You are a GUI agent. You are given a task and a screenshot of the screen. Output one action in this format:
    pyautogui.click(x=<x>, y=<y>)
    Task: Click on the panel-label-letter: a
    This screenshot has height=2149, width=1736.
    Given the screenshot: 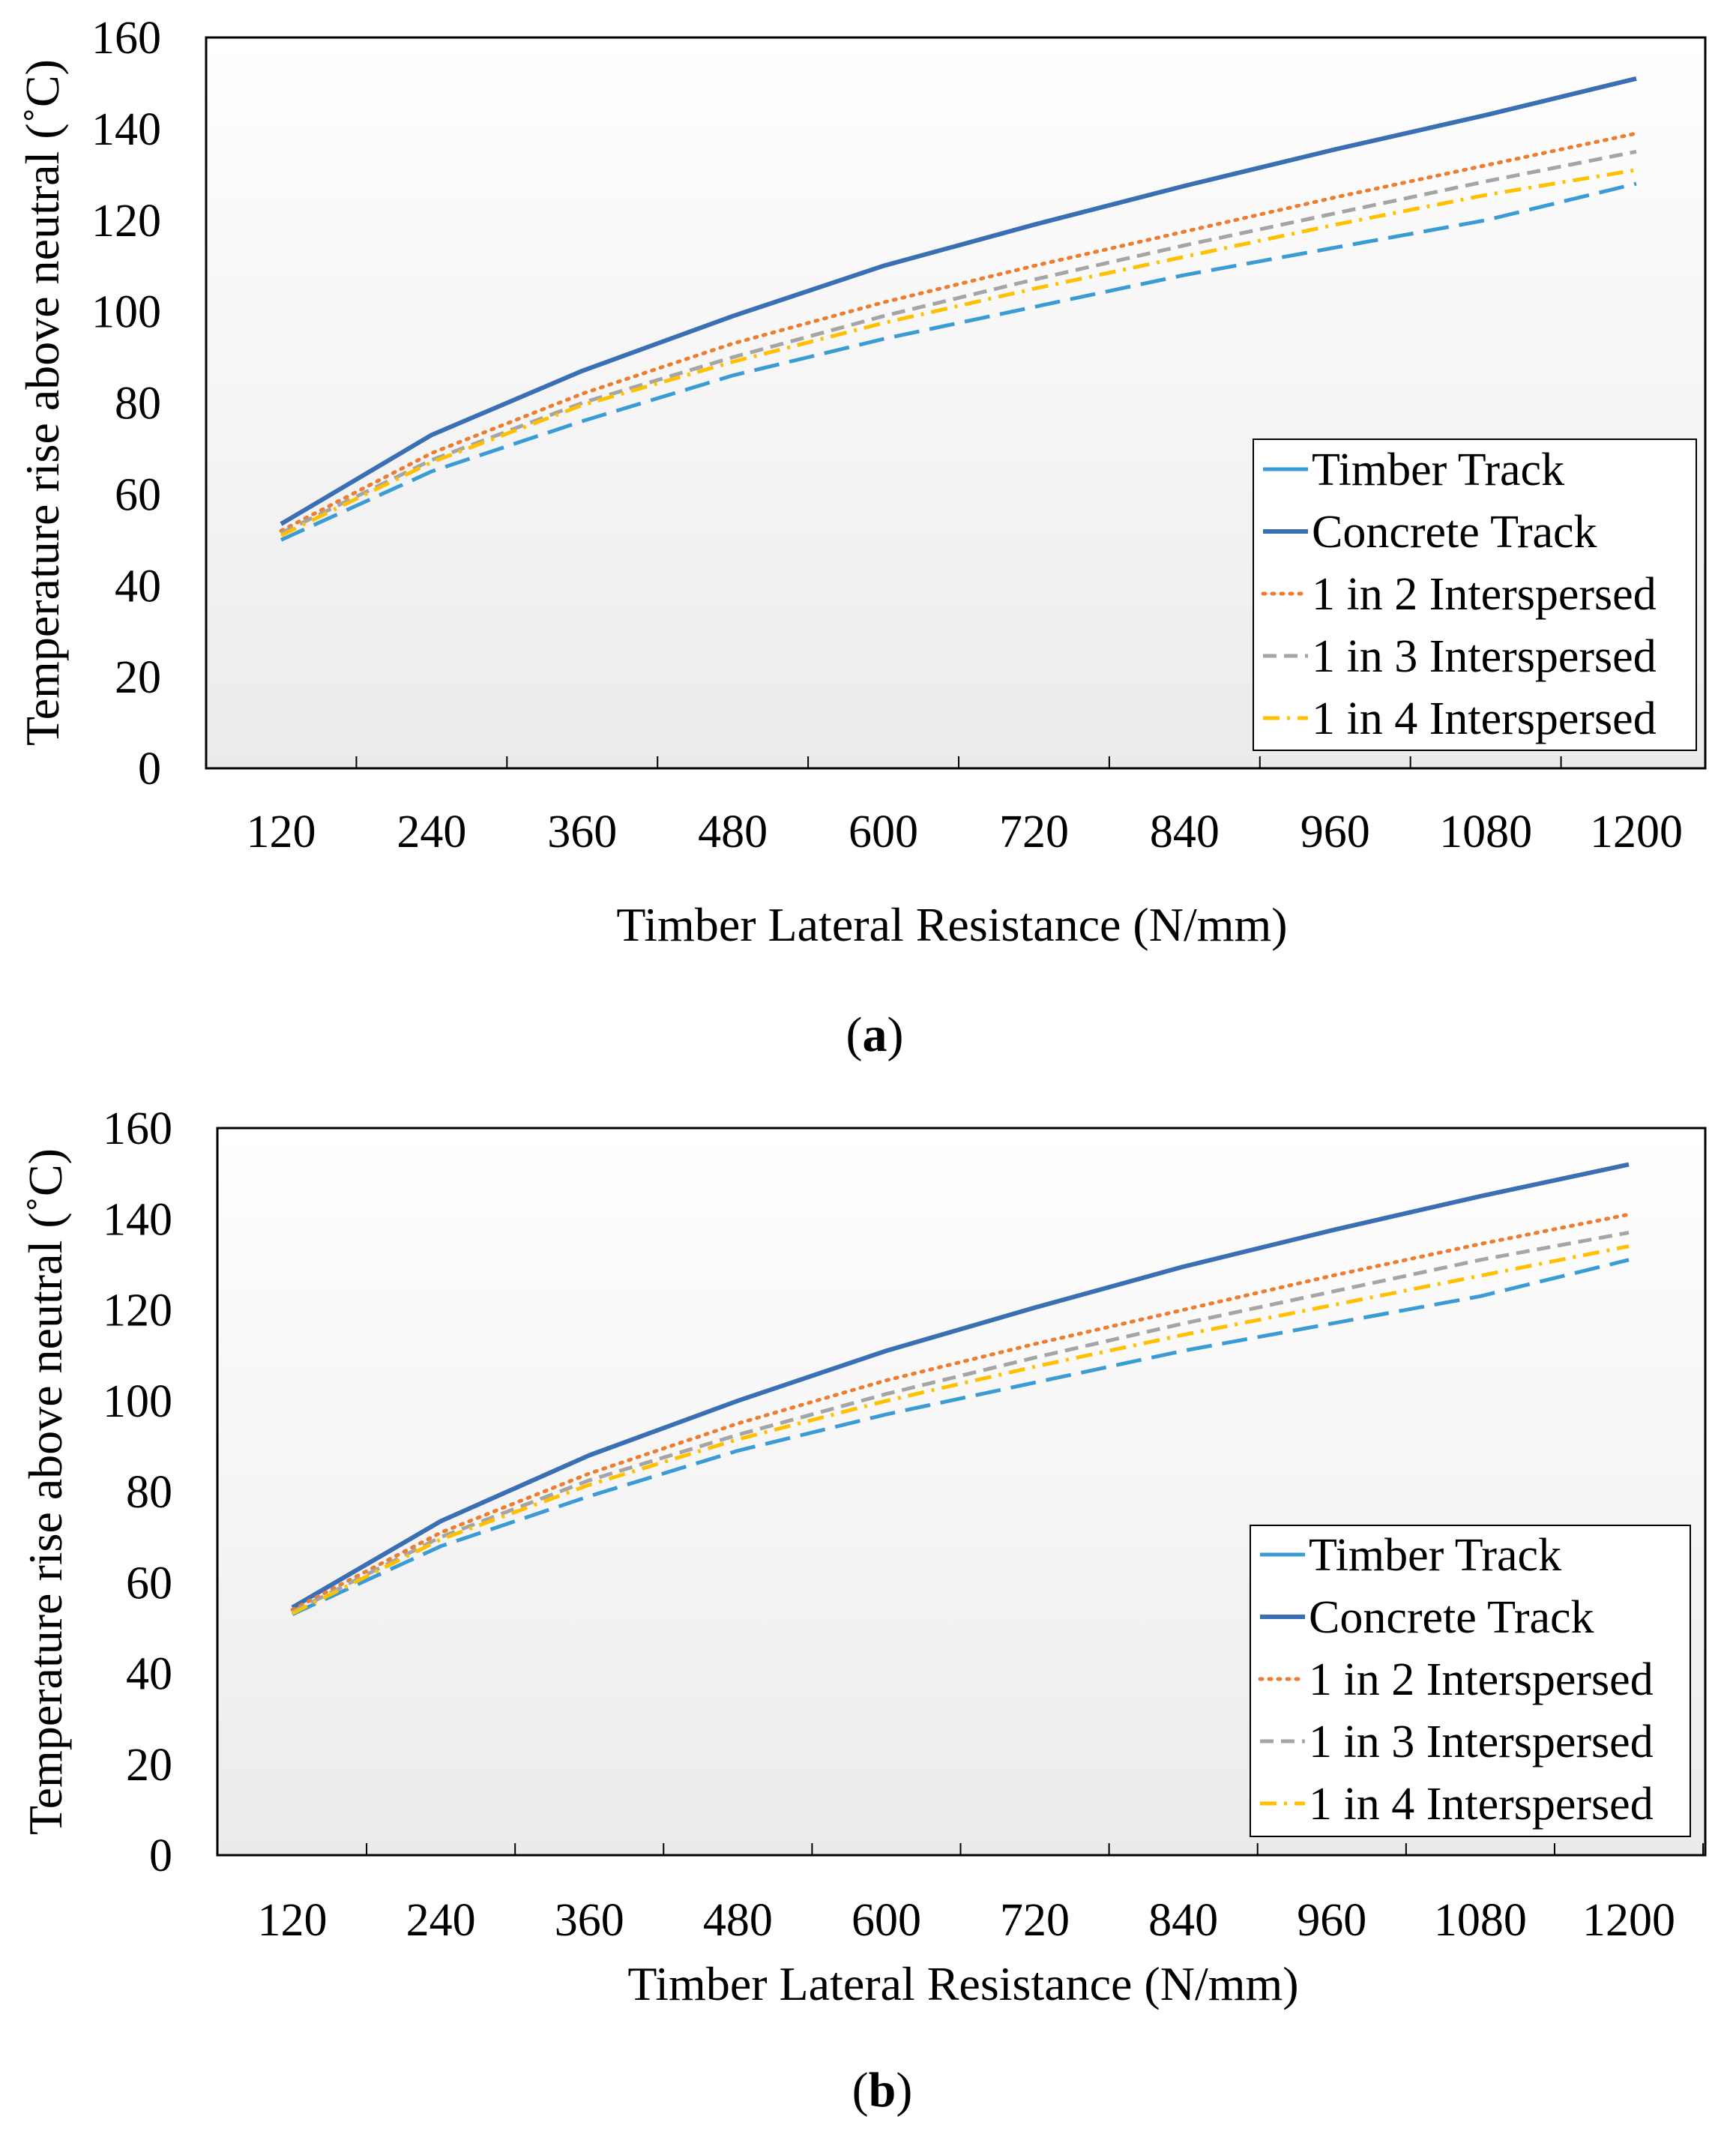 What is the action you would take?
    pyautogui.click(x=875, y=1034)
    